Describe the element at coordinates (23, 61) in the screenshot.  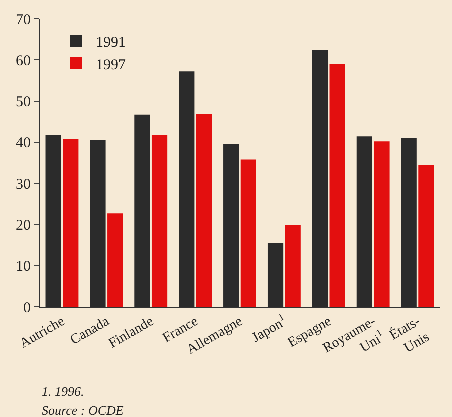
I see `y-tick-label: 60` at that location.